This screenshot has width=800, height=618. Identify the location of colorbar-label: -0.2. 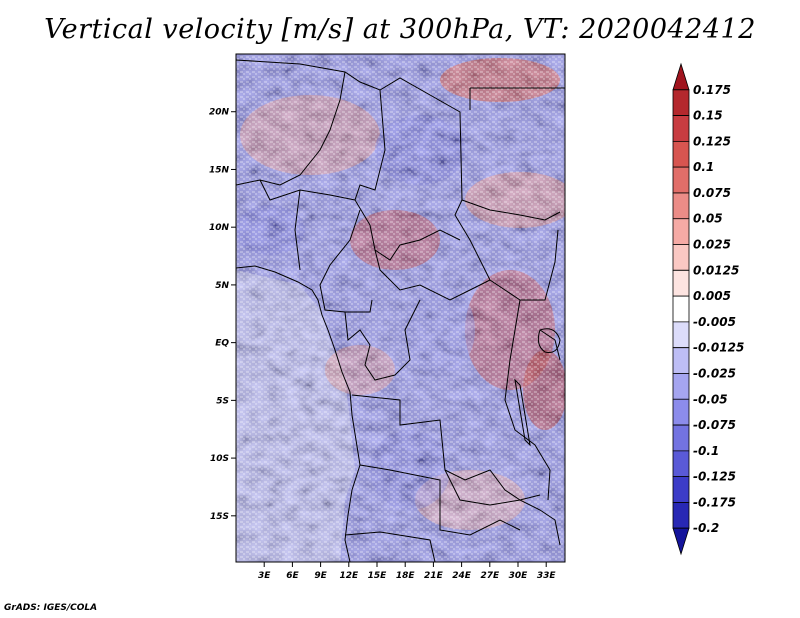
(706, 528).